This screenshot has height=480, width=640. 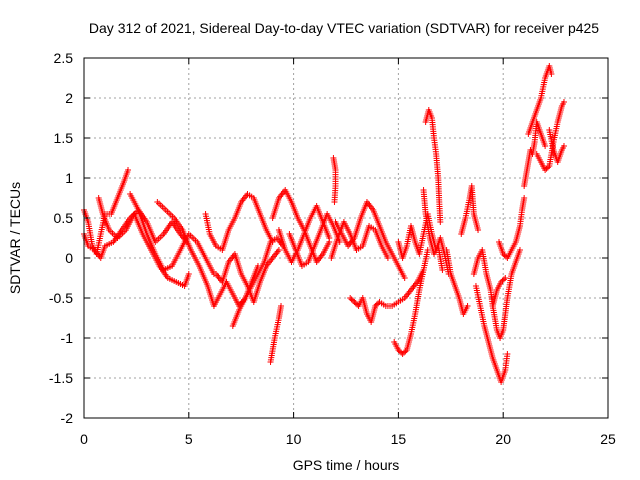 What do you see at coordinates (608, 439) in the screenshot?
I see `x-tick-label: 25` at bounding box center [608, 439].